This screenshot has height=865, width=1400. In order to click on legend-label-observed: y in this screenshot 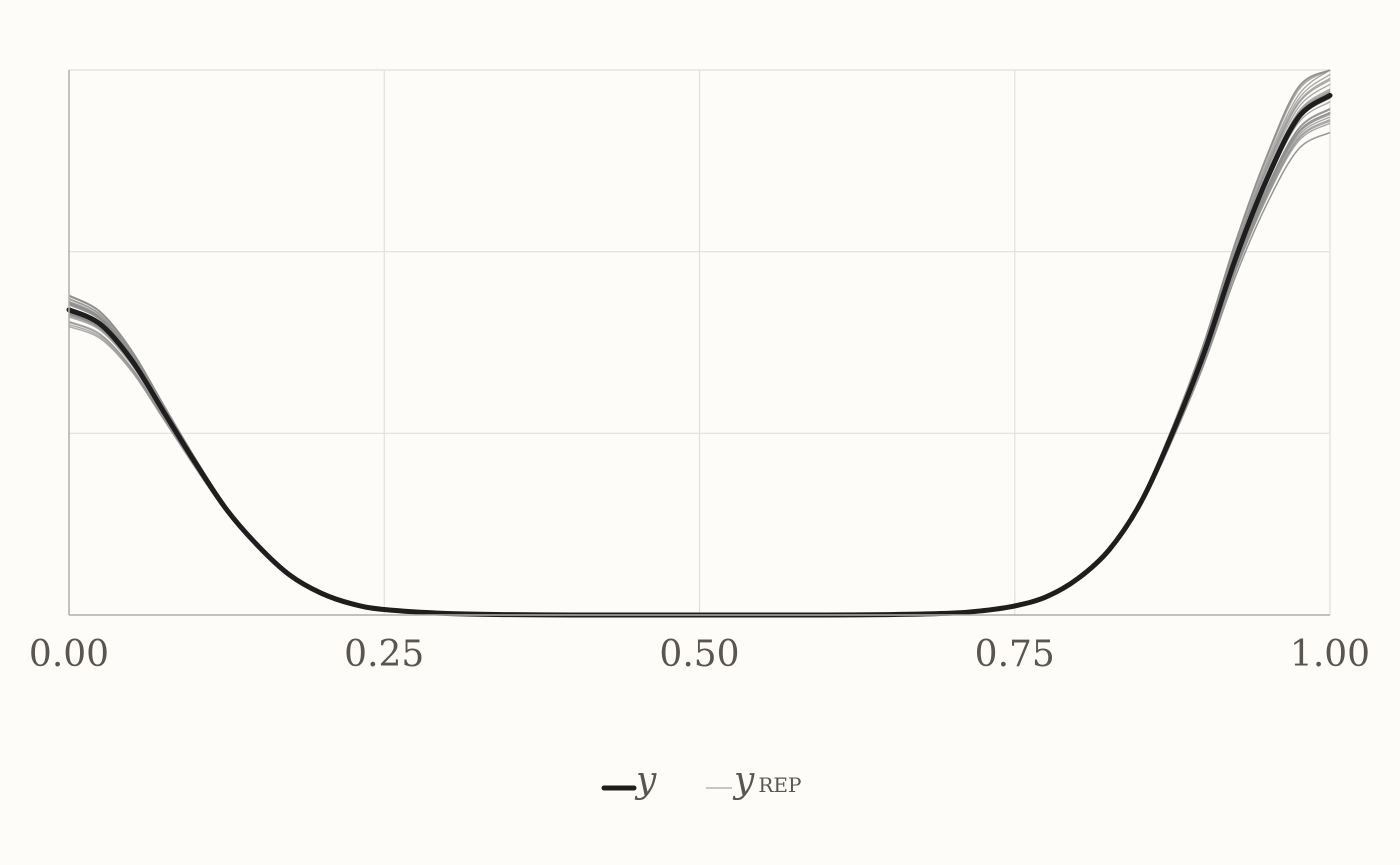, I will do `click(645, 780)`.